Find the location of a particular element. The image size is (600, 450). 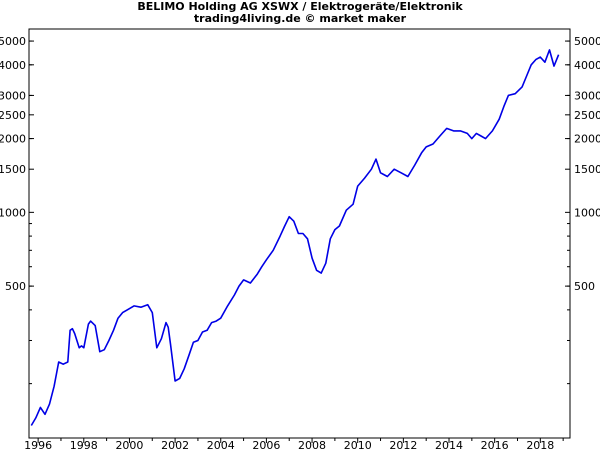

y-tick-label-right: 2000 is located at coordinates (587, 139).